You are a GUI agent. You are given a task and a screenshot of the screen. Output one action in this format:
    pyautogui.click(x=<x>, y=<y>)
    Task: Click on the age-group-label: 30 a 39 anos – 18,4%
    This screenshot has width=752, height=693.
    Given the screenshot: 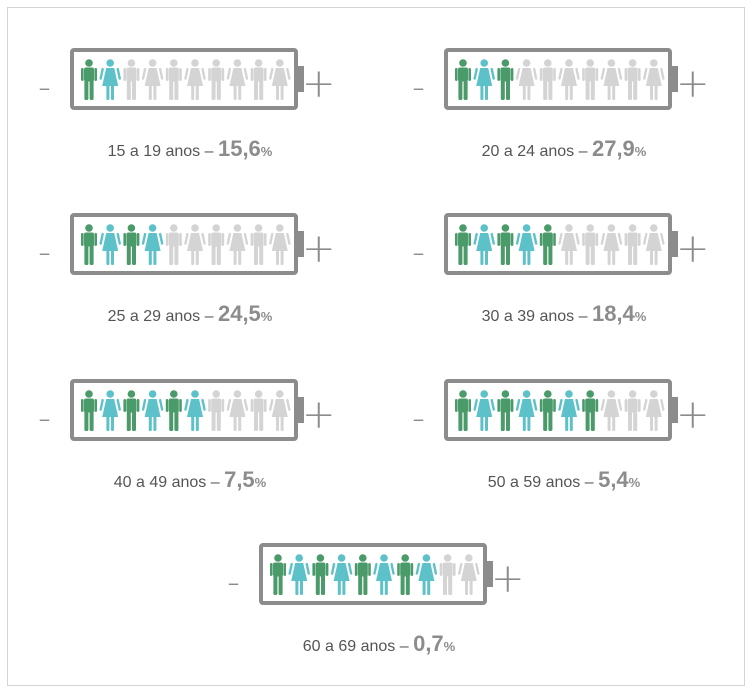 What is the action you would take?
    pyautogui.click(x=564, y=314)
    